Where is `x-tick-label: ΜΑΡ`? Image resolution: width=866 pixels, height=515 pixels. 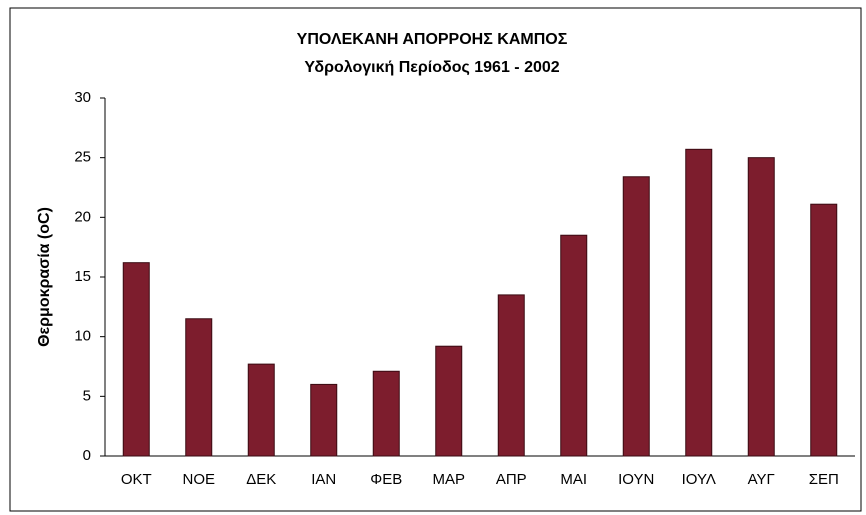
x-tick-label: ΜΑΡ is located at coordinates (448, 479).